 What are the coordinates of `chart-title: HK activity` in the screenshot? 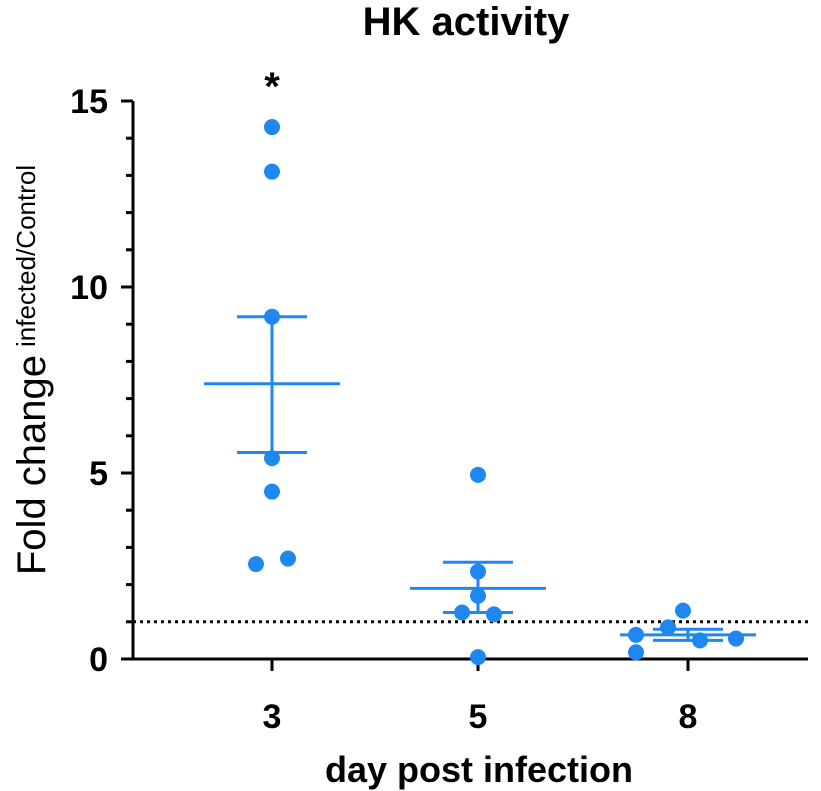 It's located at (466, 22).